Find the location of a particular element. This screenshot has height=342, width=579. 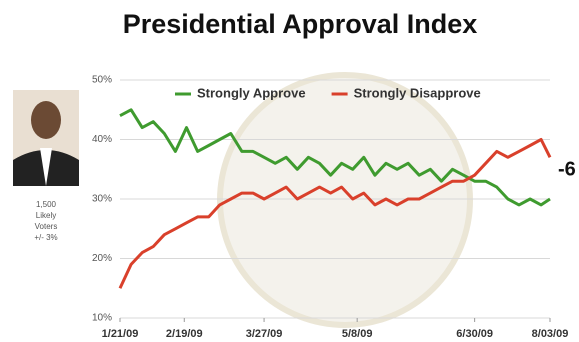

chart-title: Presidential Approval Index is located at coordinates (300, 24).